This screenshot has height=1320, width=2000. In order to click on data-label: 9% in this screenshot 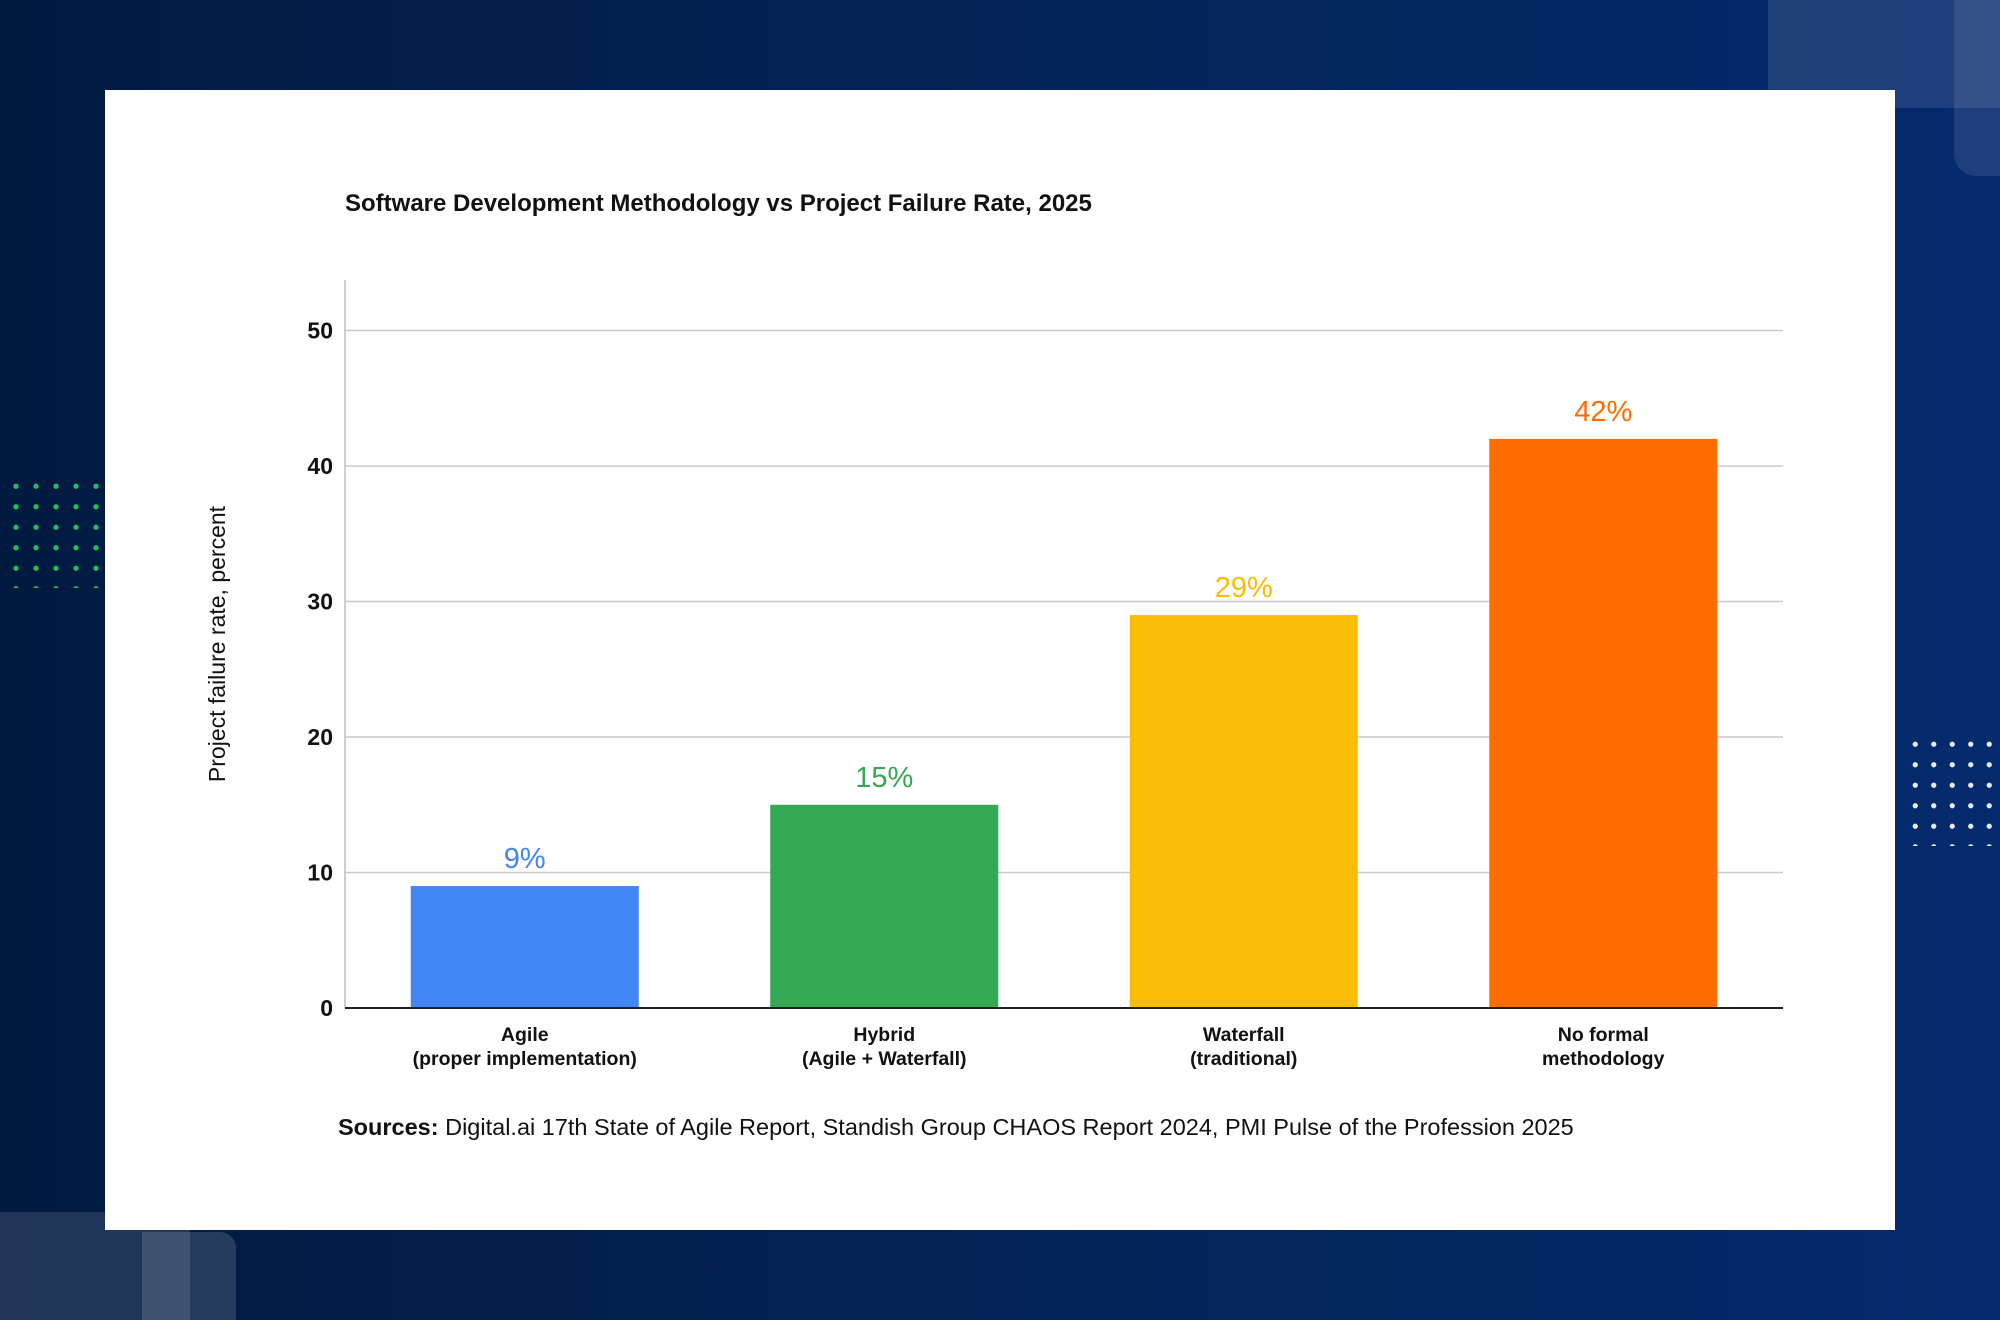, I will do `click(525, 859)`.